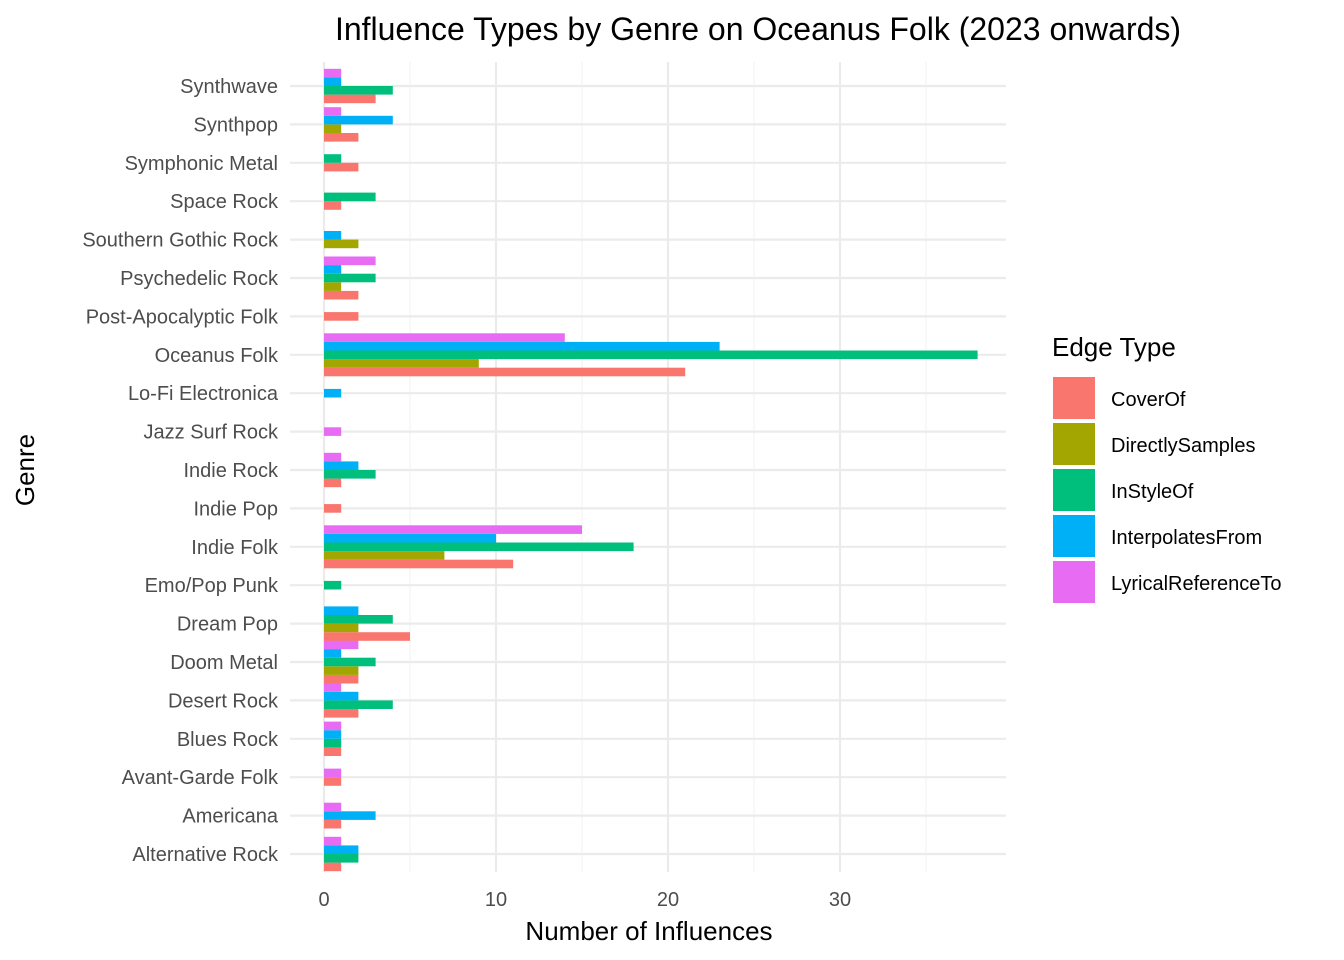 The image size is (1344, 960). Describe the element at coordinates (1074, 536) in the screenshot. I see `legend-key-interpolatesfrom` at that location.